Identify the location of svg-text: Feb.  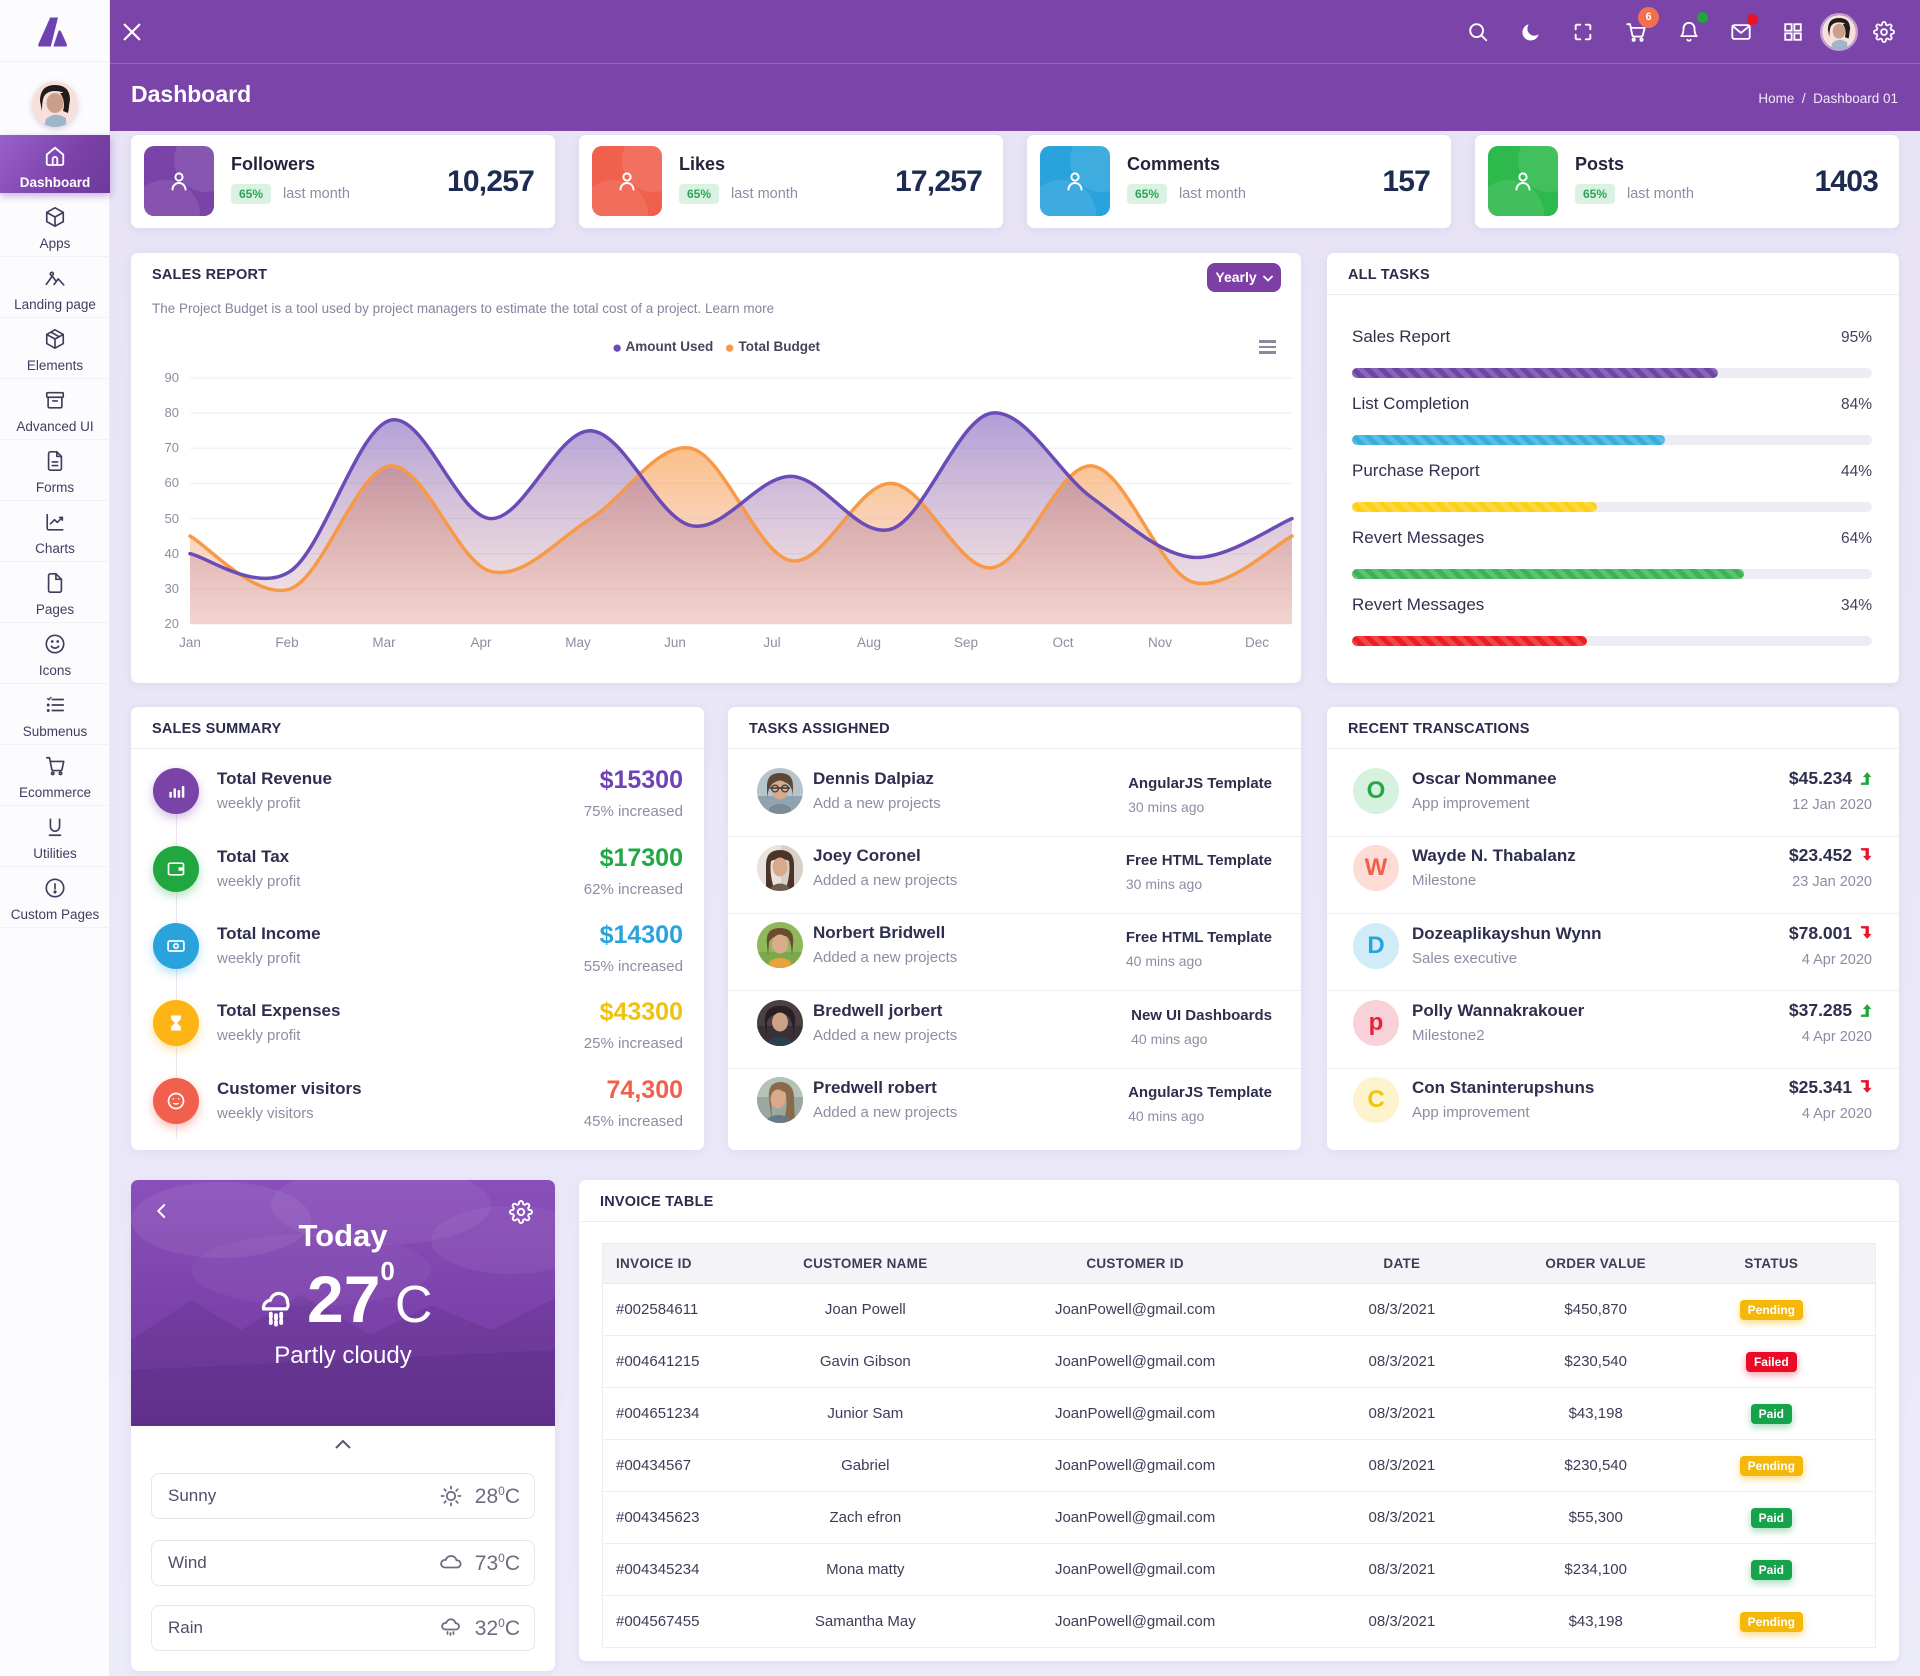
(286, 642).